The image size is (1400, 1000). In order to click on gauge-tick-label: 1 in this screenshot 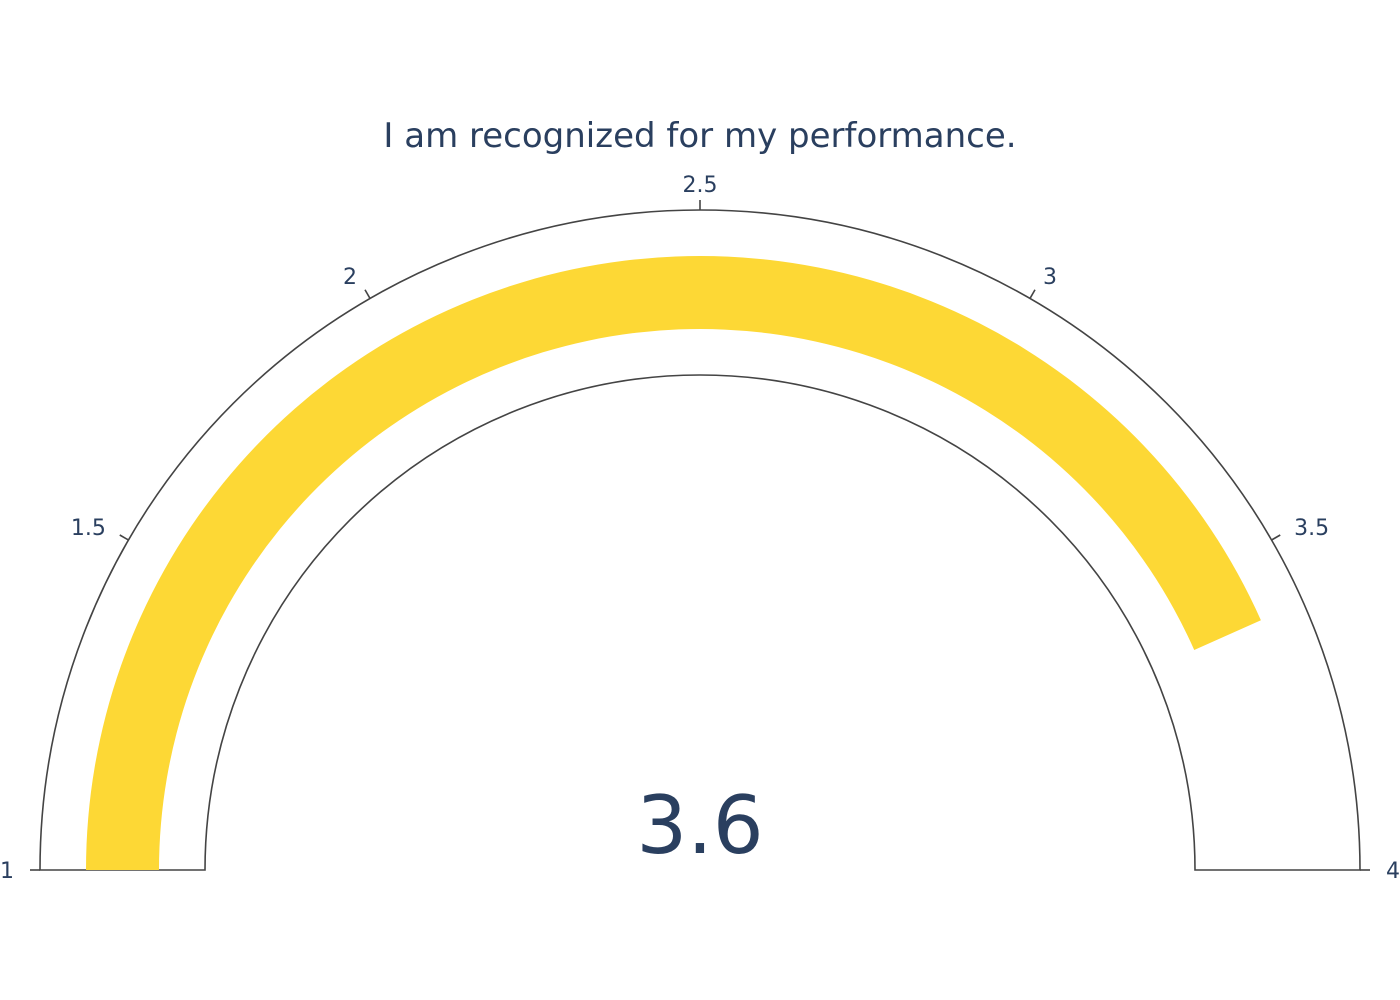, I will do `click(7, 871)`.